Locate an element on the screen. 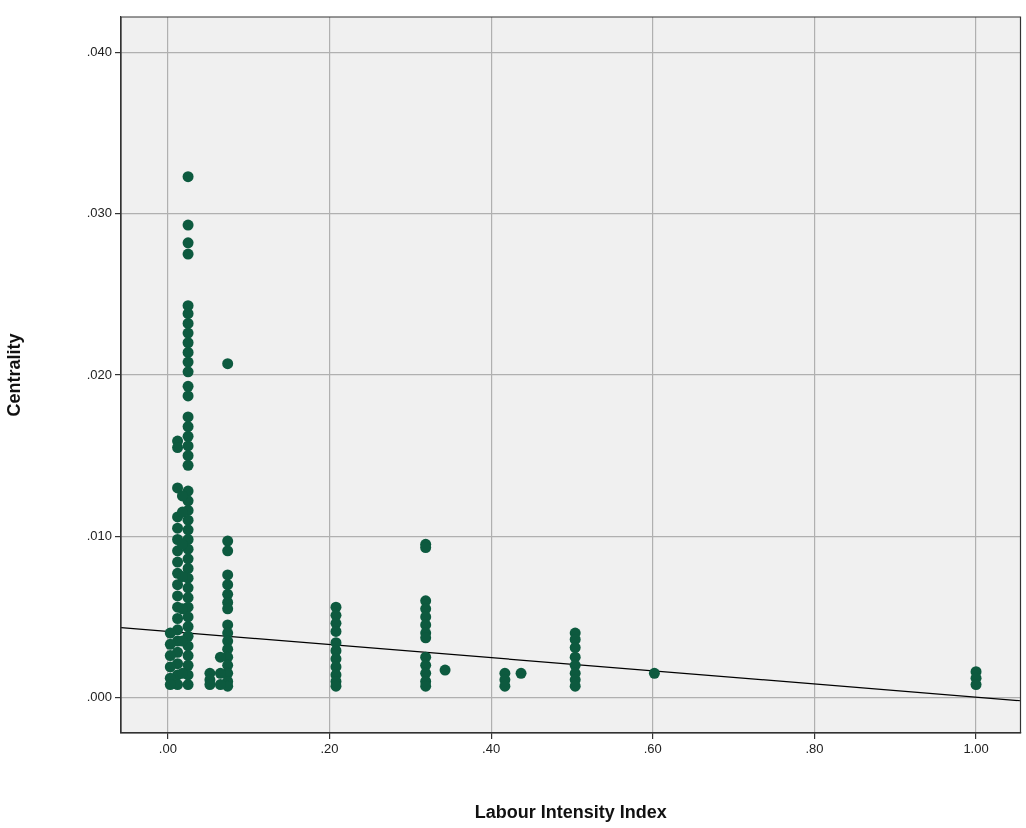 The height and width of the screenshot is (828, 1026). x-tick-label: .60 is located at coordinates (652, 749).